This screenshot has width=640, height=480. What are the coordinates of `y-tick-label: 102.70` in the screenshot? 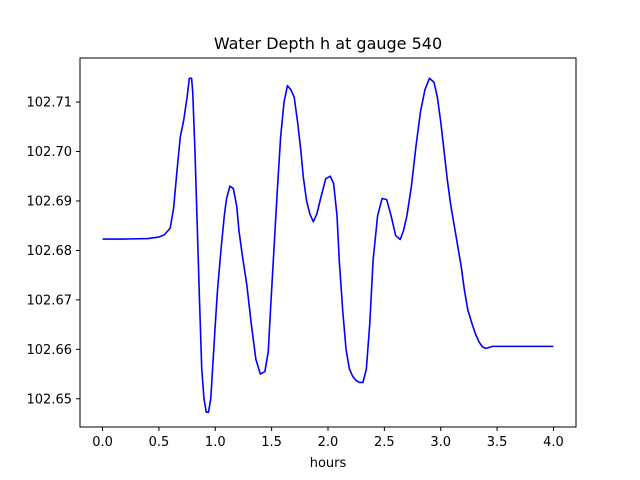 It's located at (50, 152).